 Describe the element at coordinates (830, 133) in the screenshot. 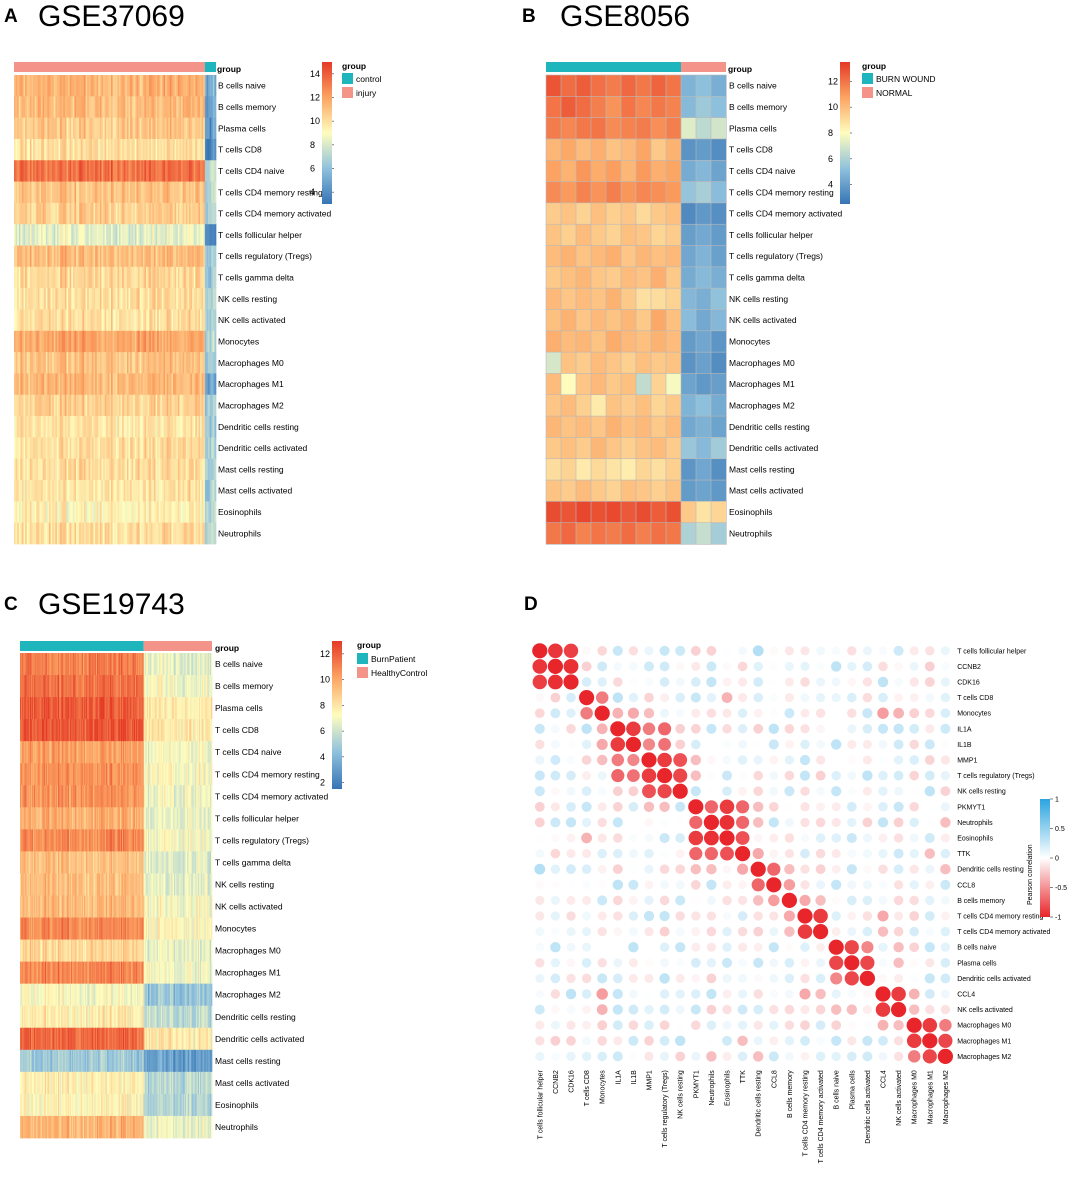

I see `colorbar-tick-label: 8` at that location.